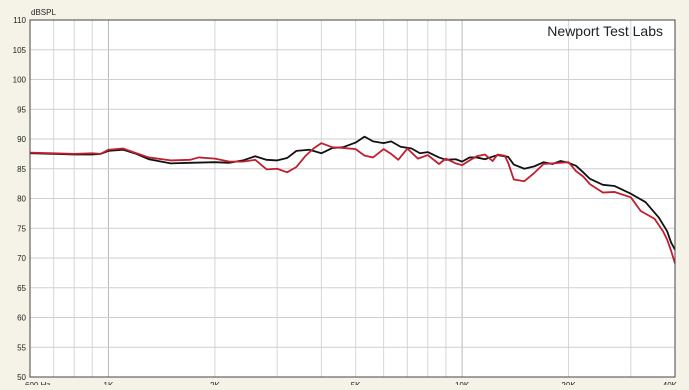 The height and width of the screenshot is (390, 689). Describe the element at coordinates (21, 258) in the screenshot. I see `y-tick-label: 70` at that location.